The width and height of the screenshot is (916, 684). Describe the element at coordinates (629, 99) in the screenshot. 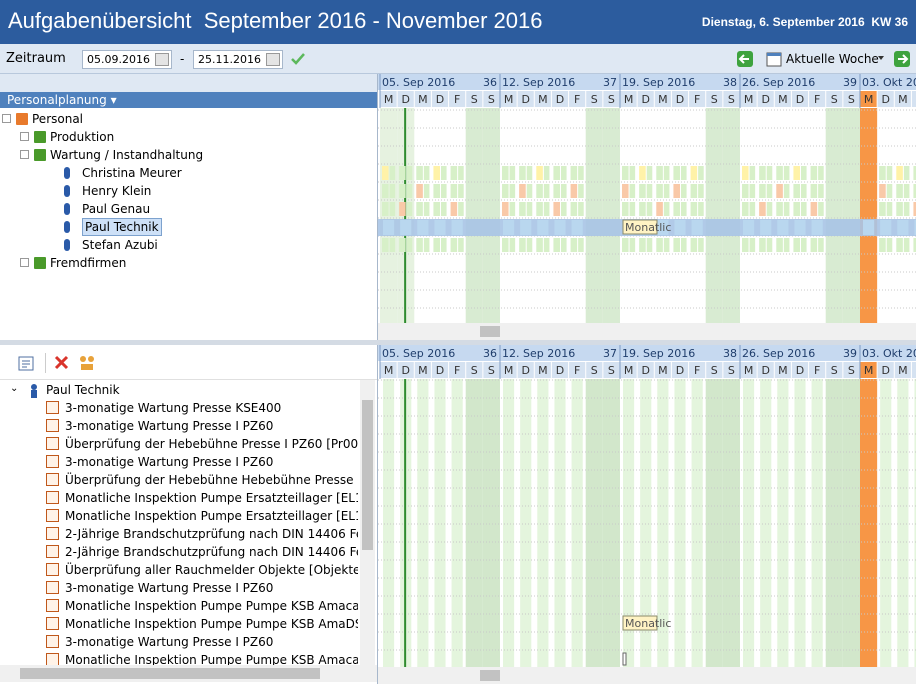

I see `day-label: M` at that location.